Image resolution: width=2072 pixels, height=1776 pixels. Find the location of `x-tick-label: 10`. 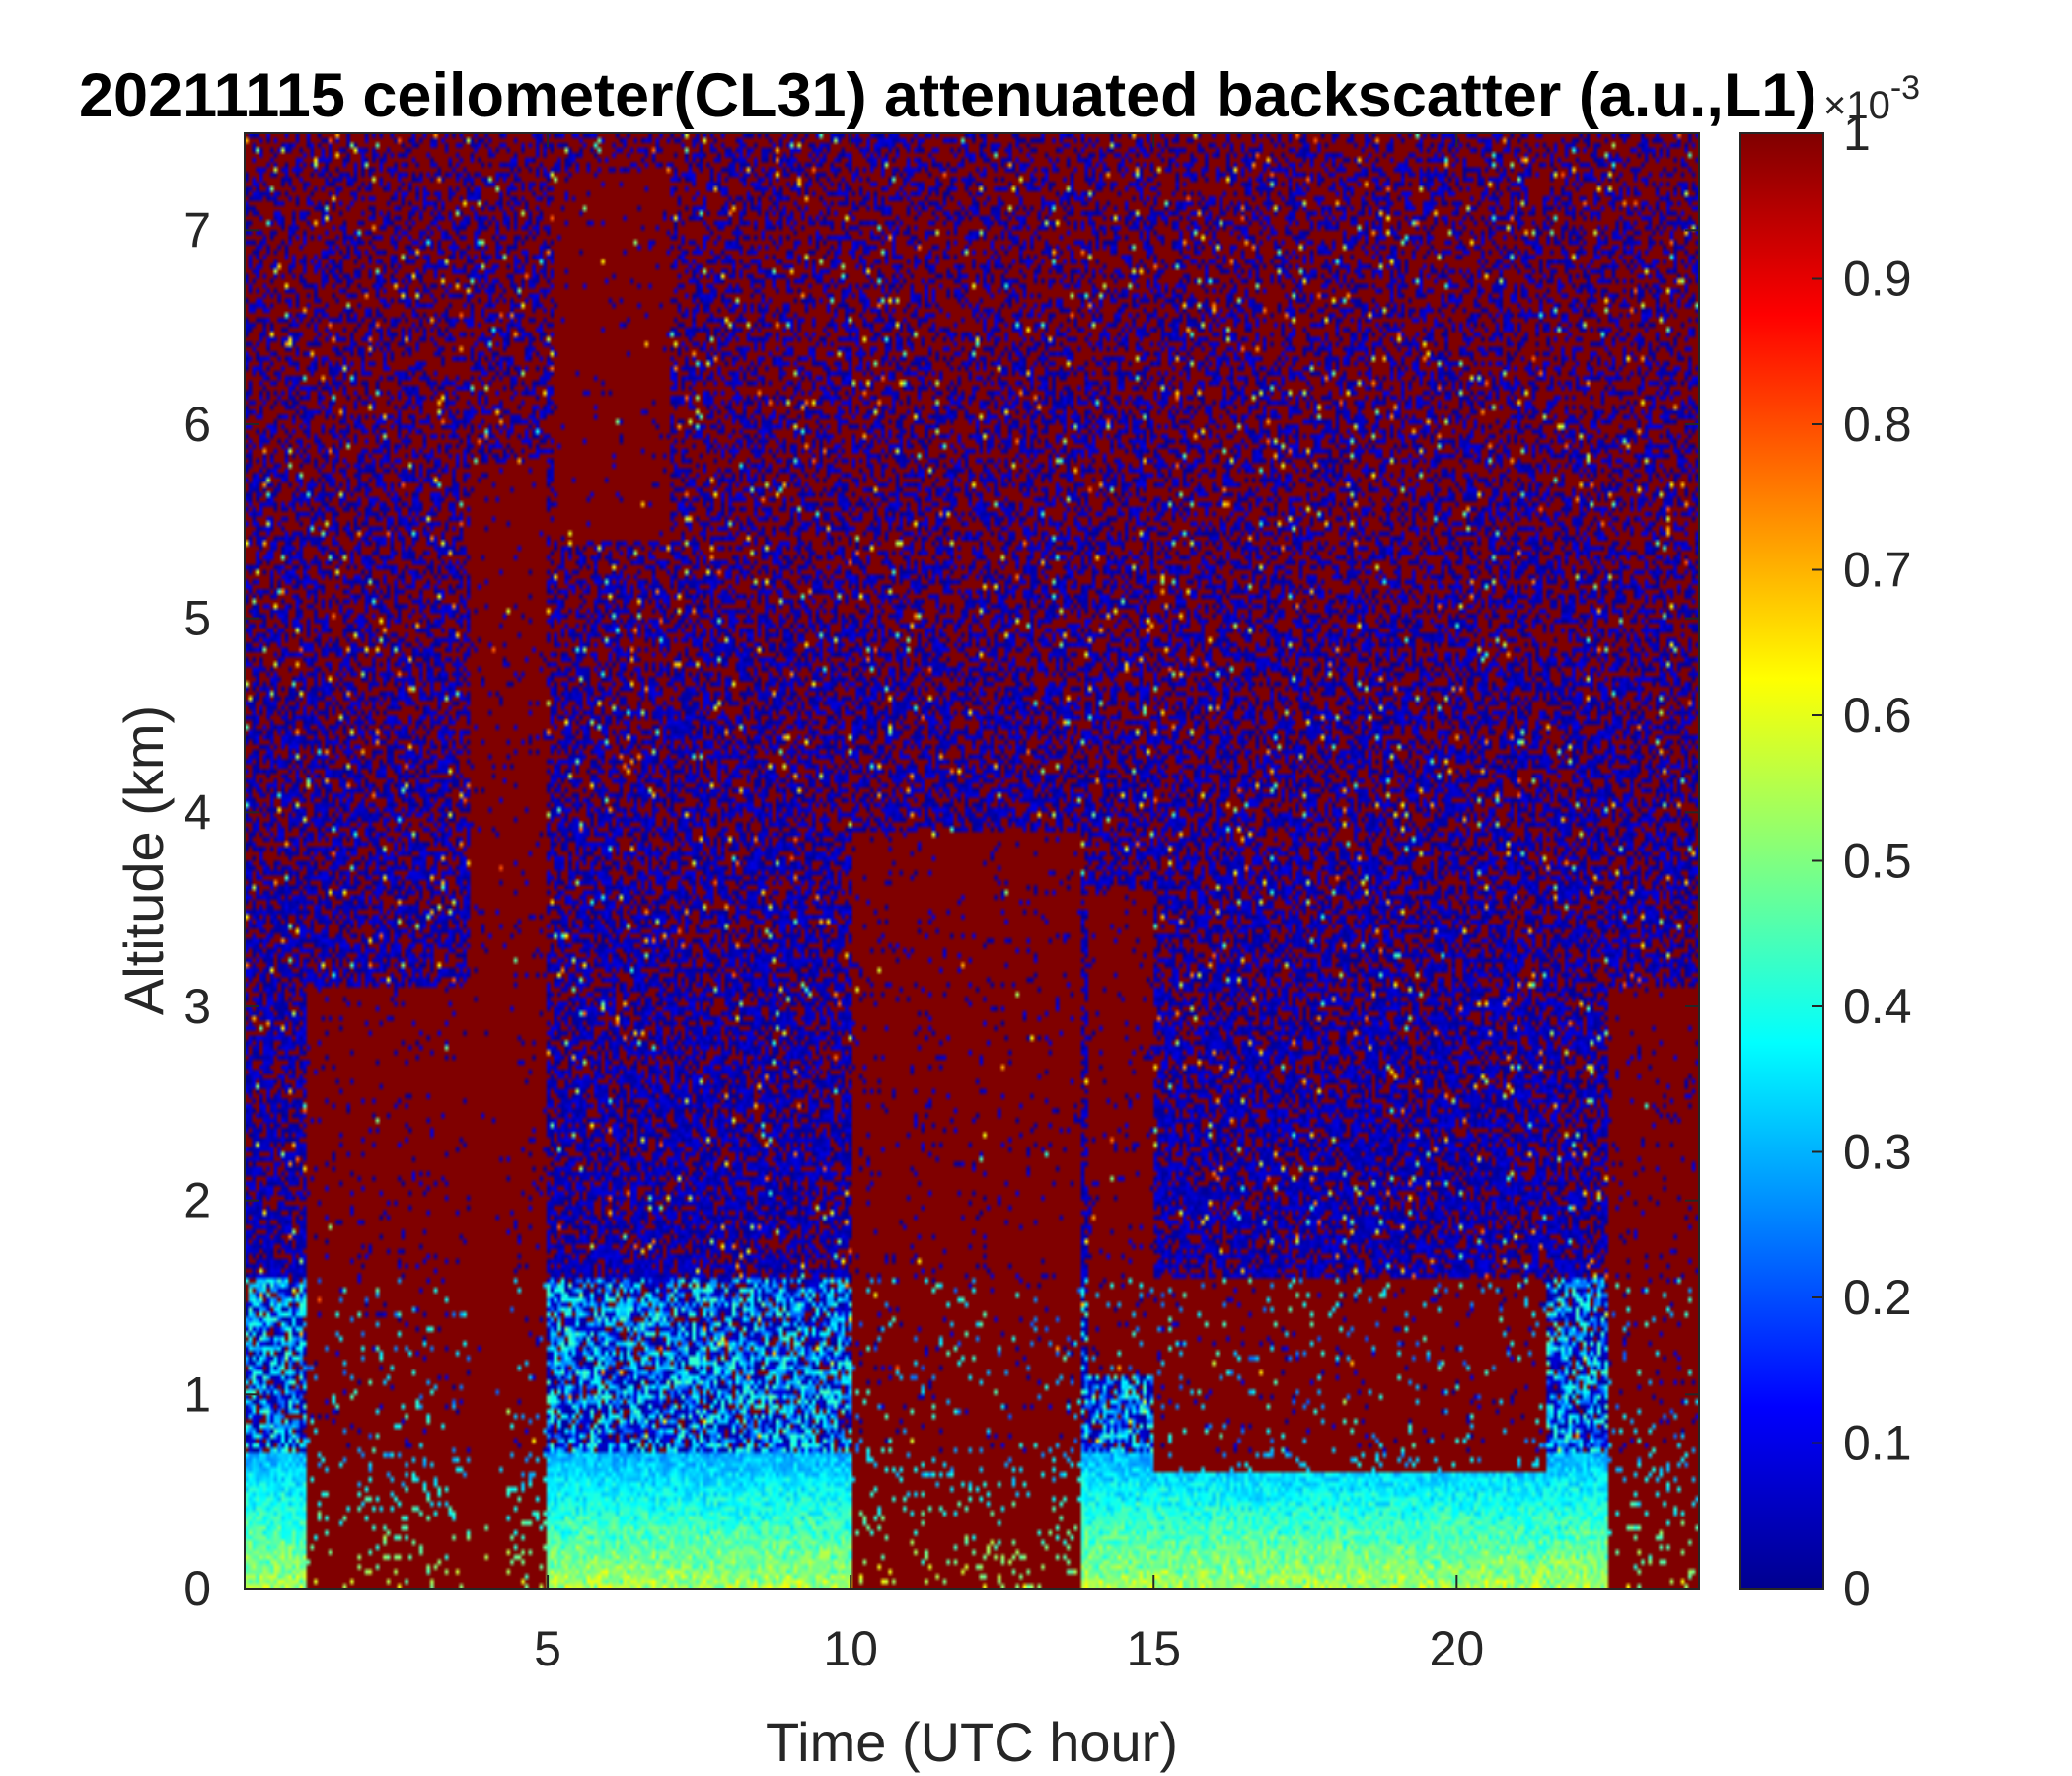

x-tick-label: 10 is located at coordinates (851, 1648).